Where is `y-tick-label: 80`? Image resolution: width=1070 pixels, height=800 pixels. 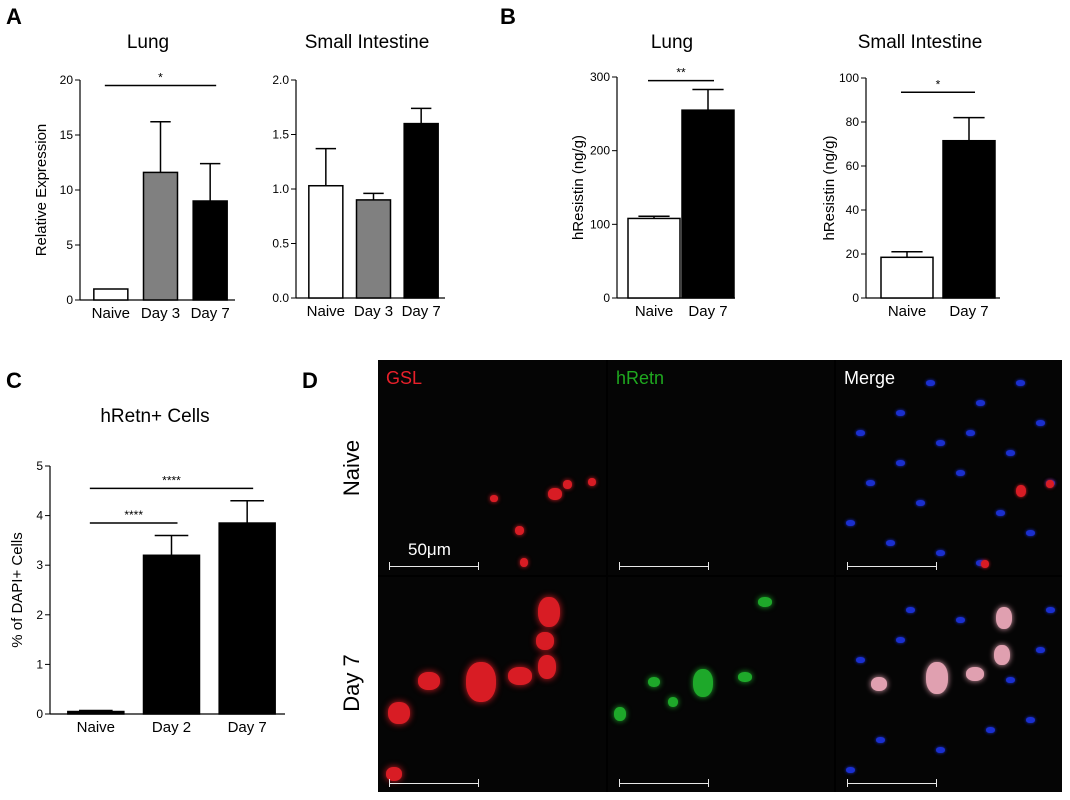
y-tick-label: 80 is located at coordinates (853, 122).